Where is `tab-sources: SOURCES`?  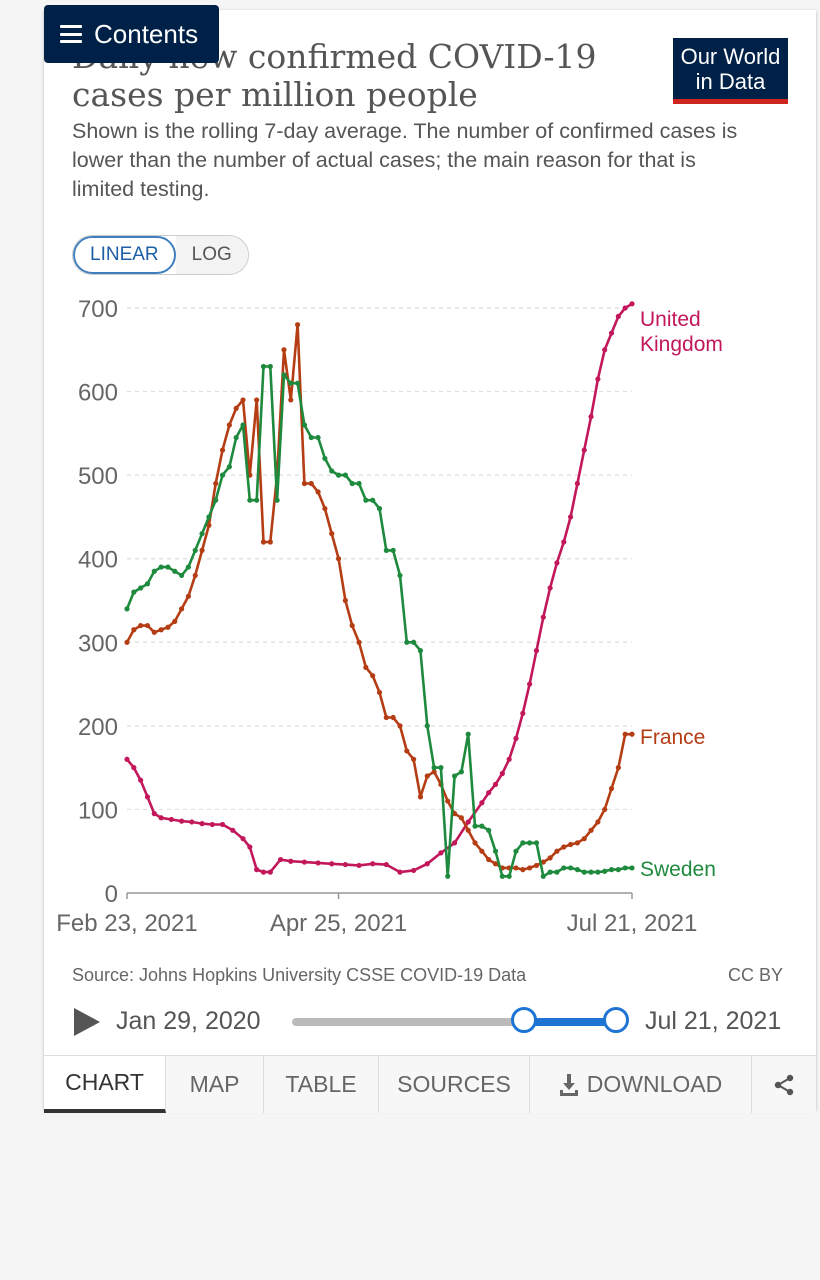
tab-sources: SOURCES is located at coordinates (454, 1084).